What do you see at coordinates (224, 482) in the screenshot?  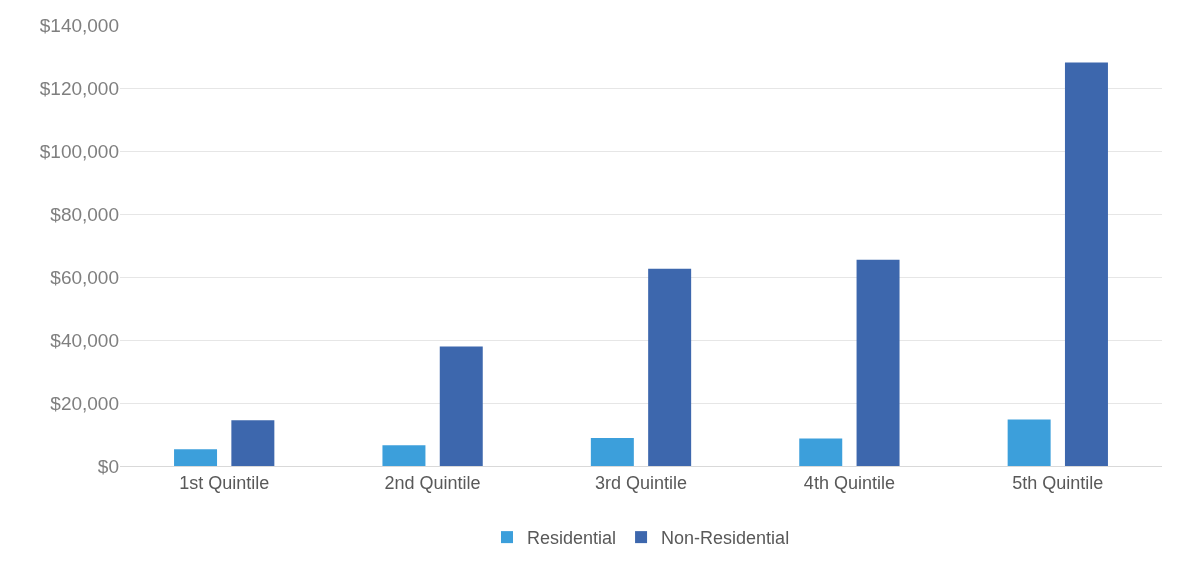 I see `x-tick-label: 1st Quintile` at bounding box center [224, 482].